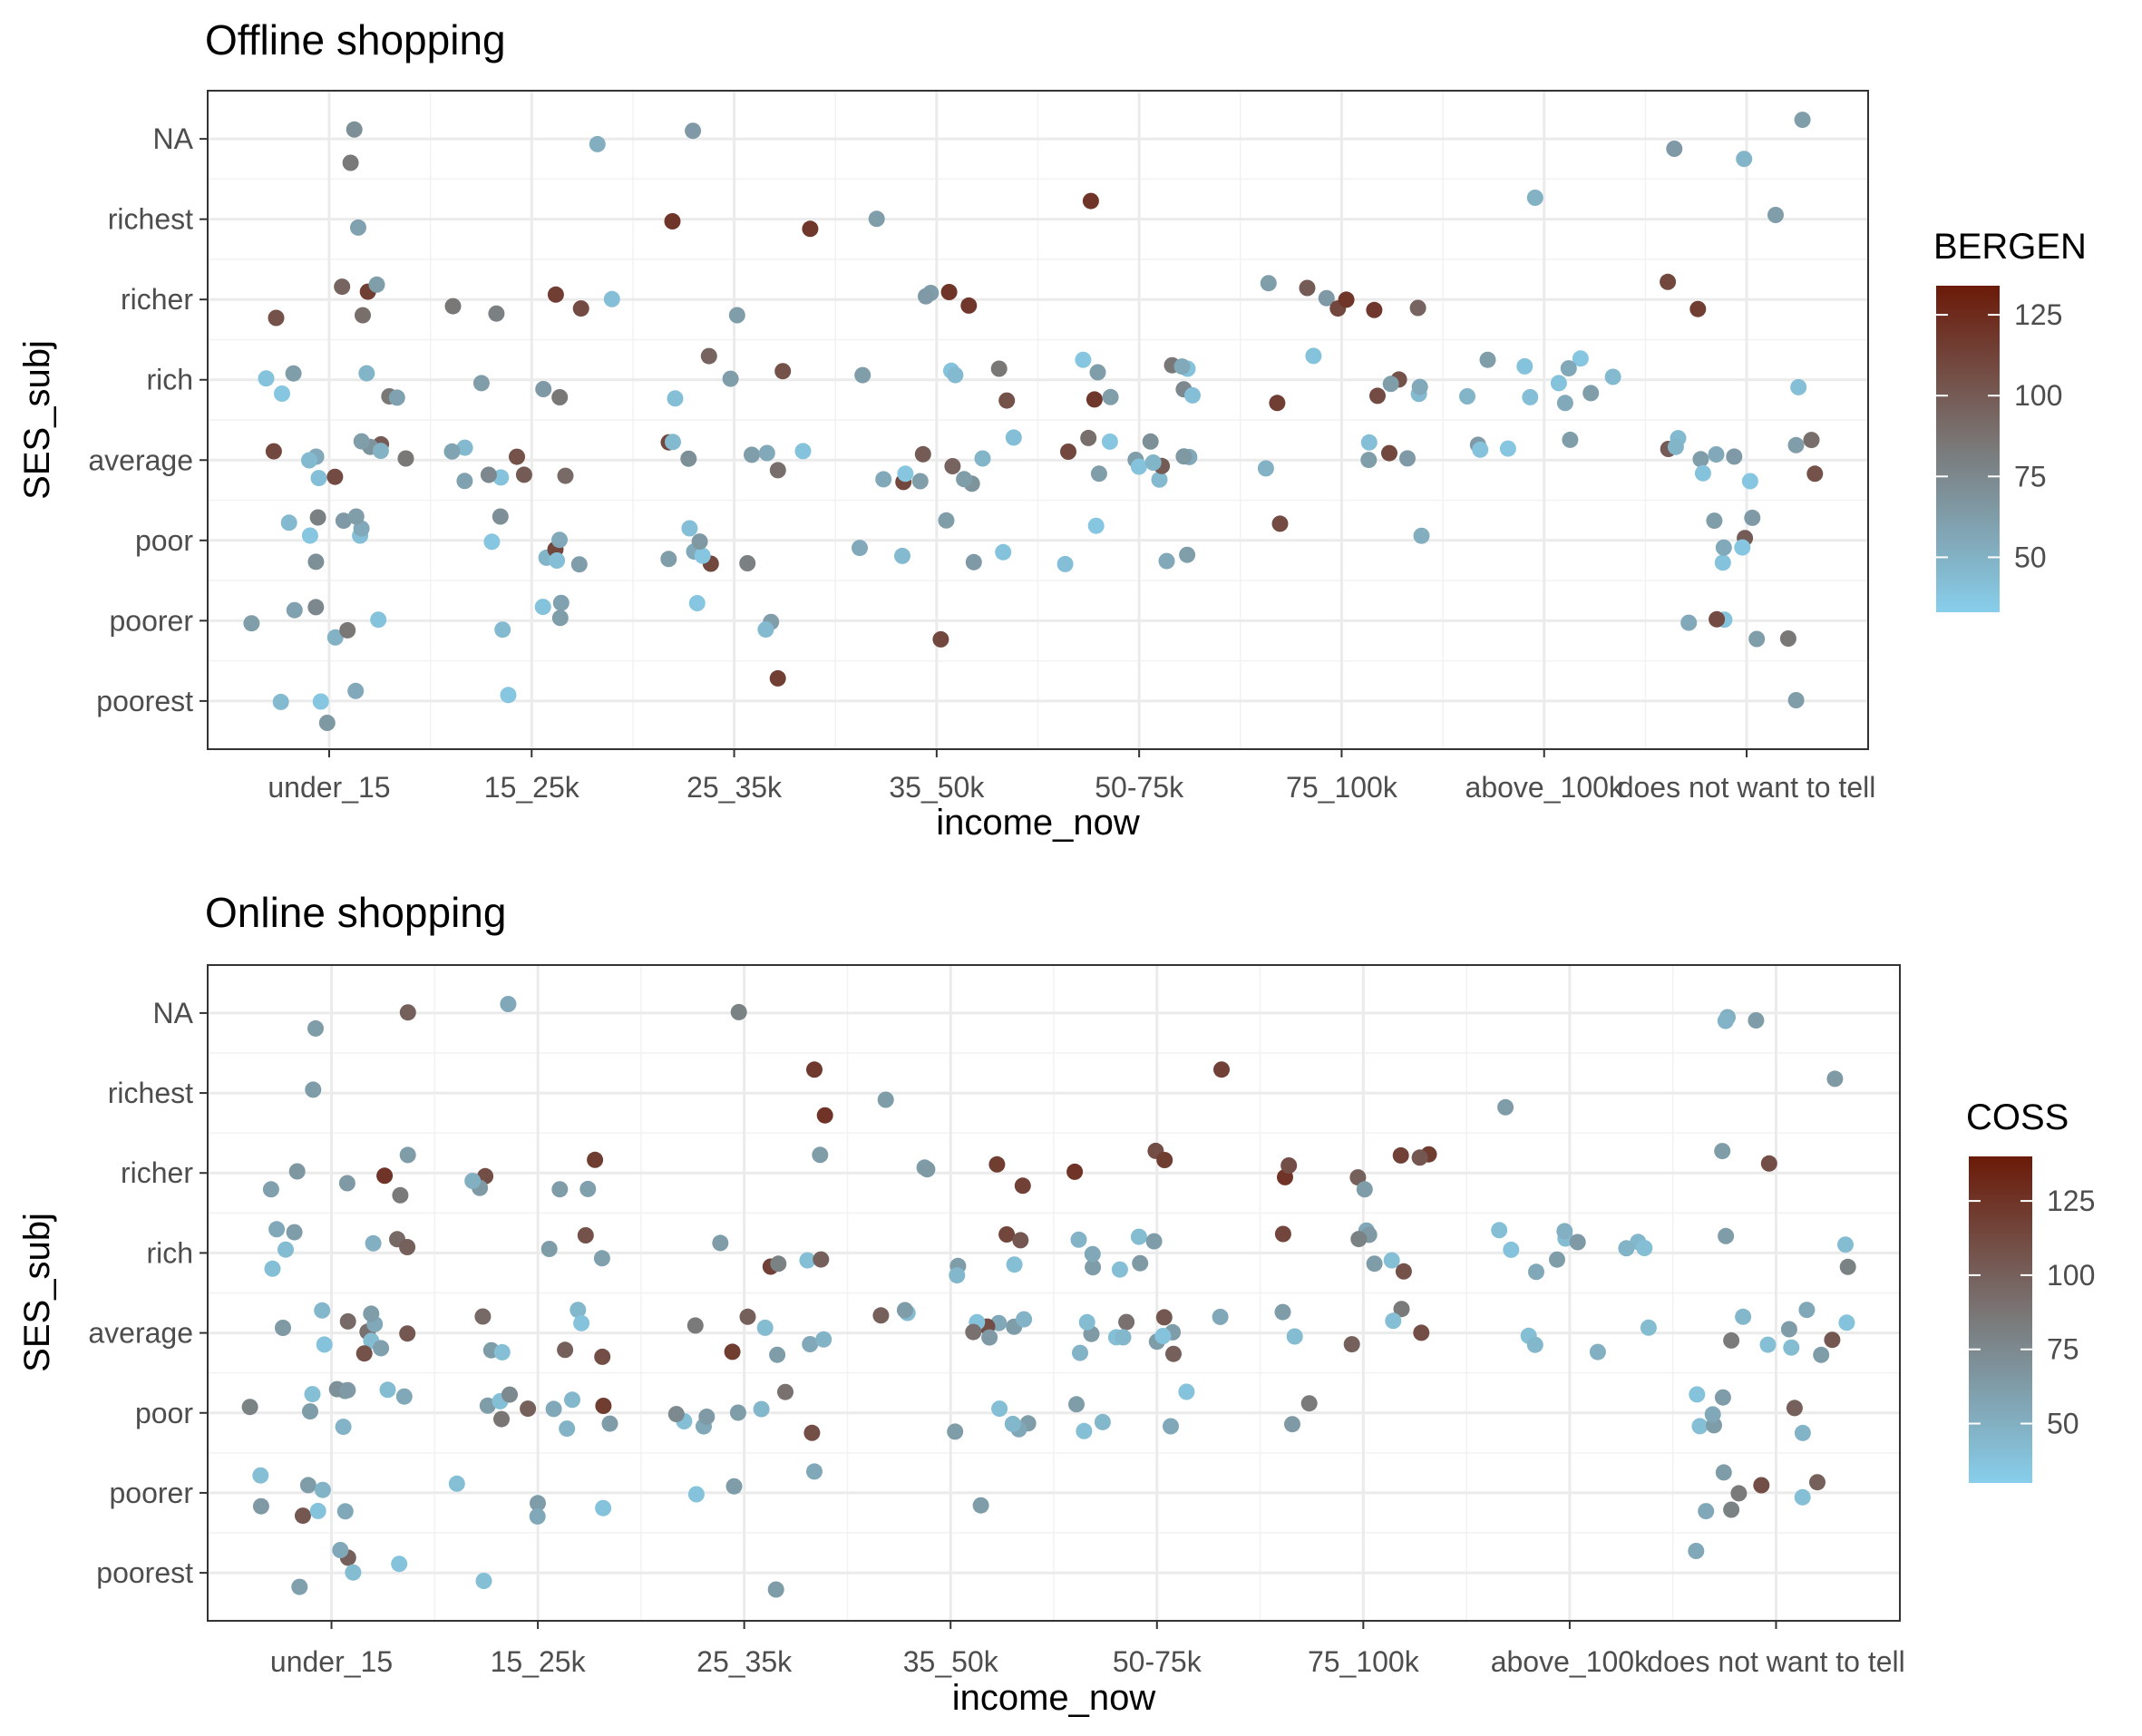 This screenshot has height=1736, width=2142. I want to click on legend-tick-label: 75, so click(2063, 1349).